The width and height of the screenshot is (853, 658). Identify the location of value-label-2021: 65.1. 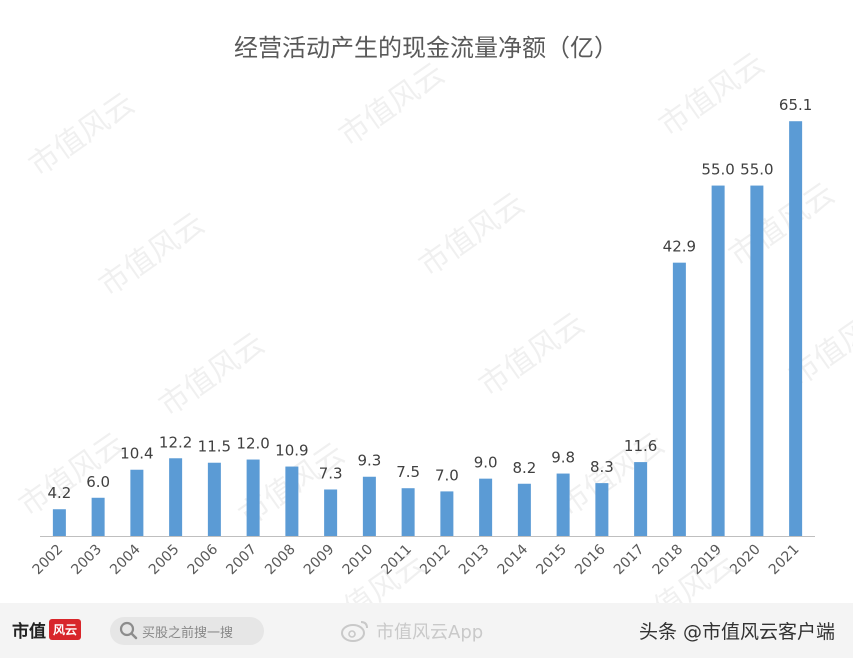
(795, 105).